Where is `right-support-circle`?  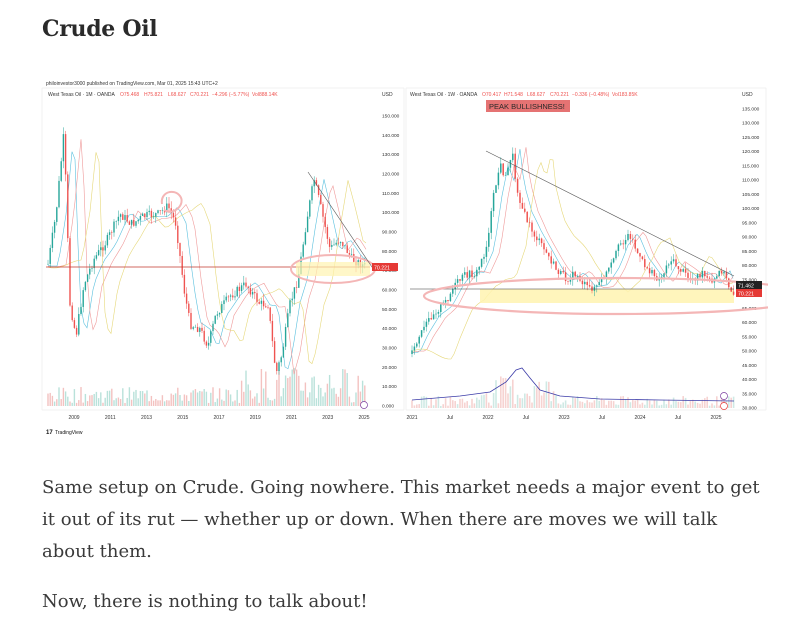 right-support-circle is located at coordinates (595, 296).